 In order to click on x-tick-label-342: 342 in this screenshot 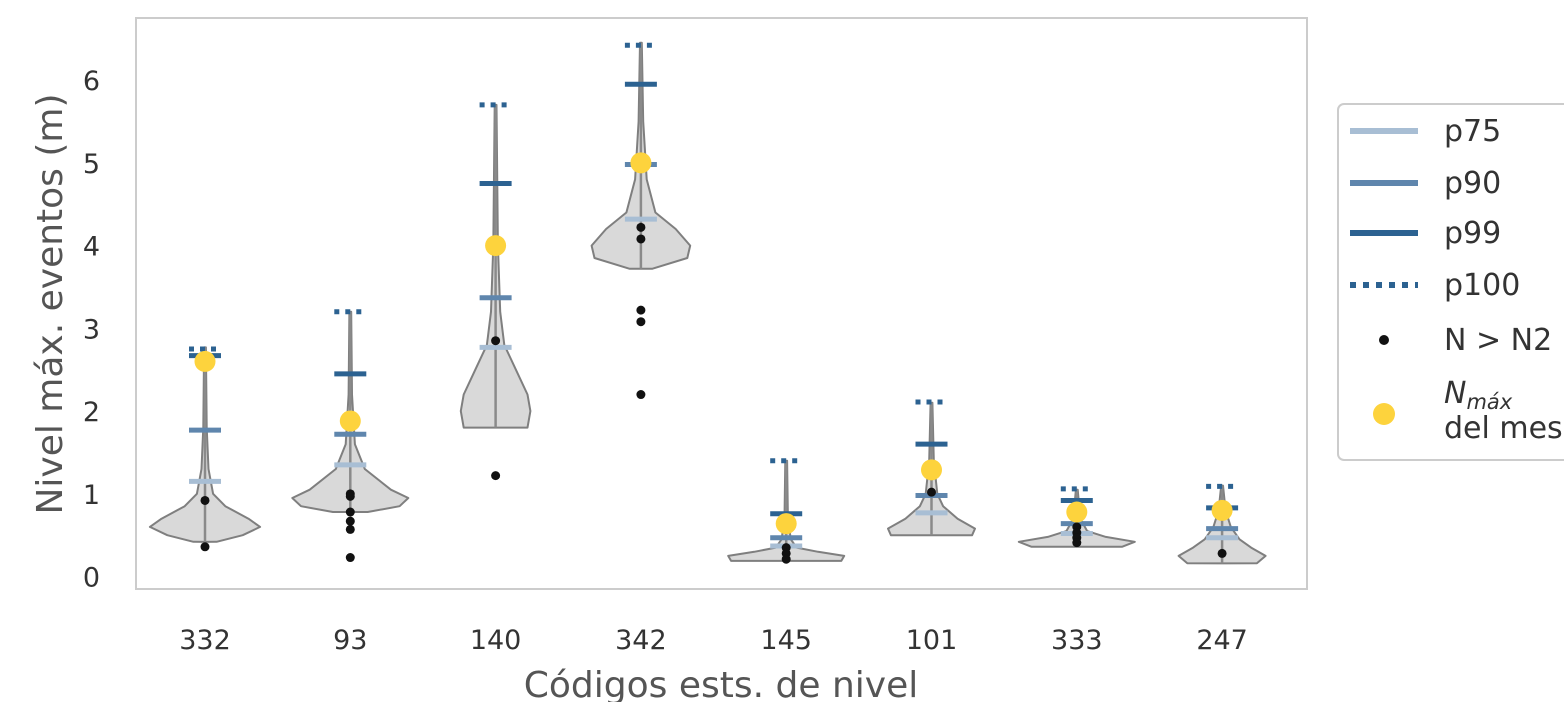, I will do `click(641, 640)`.